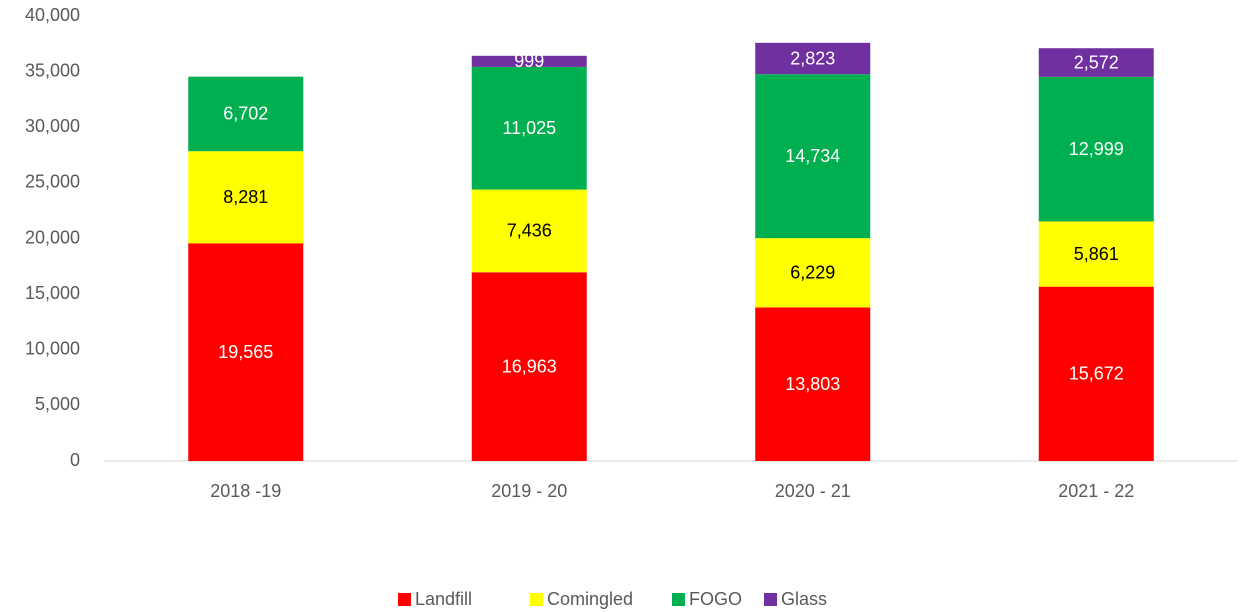 The width and height of the screenshot is (1243, 612). I want to click on data-label: 999, so click(529, 61).